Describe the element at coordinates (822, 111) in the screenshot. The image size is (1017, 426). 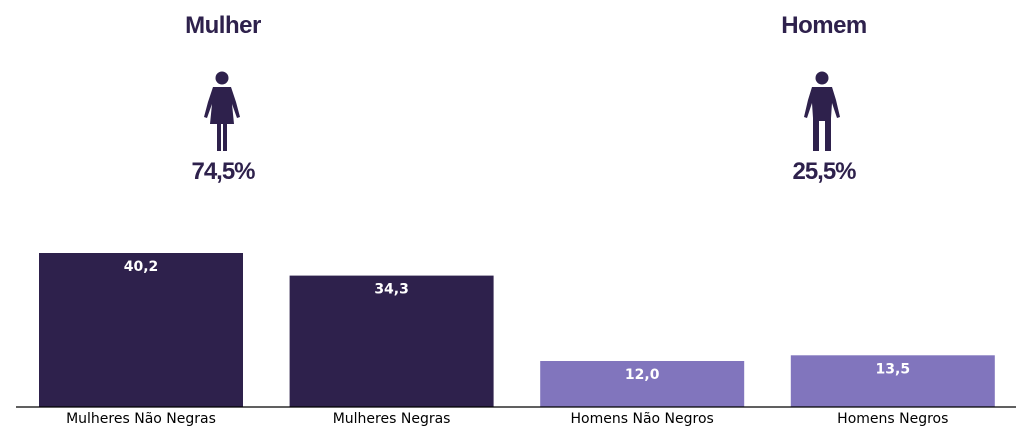
I see `male-person-icon` at that location.